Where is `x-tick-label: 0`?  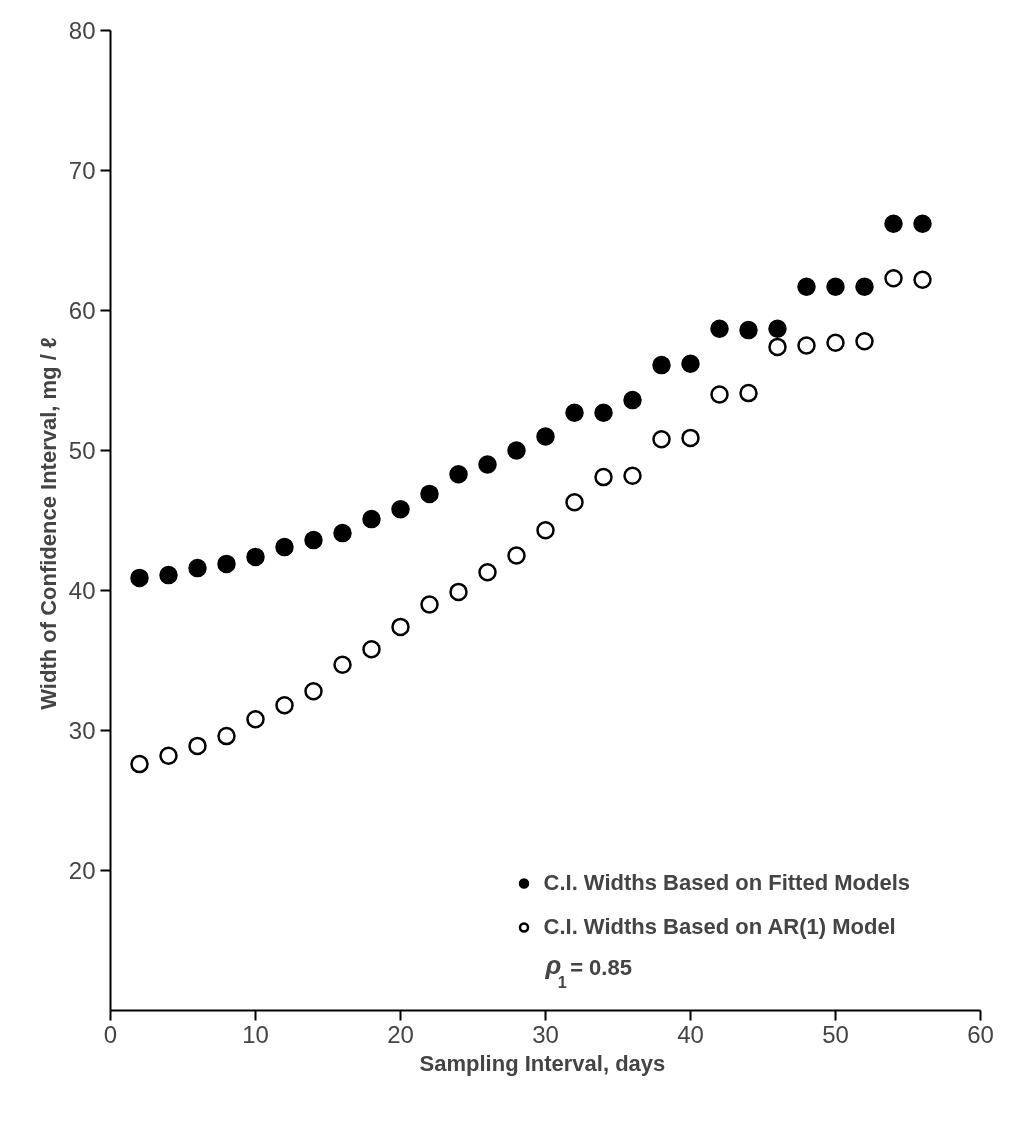 x-tick-label: 0 is located at coordinates (110, 1034).